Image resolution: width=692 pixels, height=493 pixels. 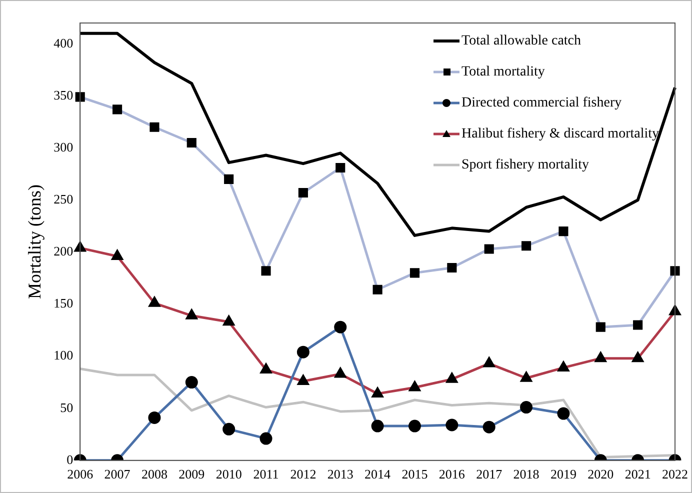 I want to click on x-tick-label: 2016, so click(x=452, y=474).